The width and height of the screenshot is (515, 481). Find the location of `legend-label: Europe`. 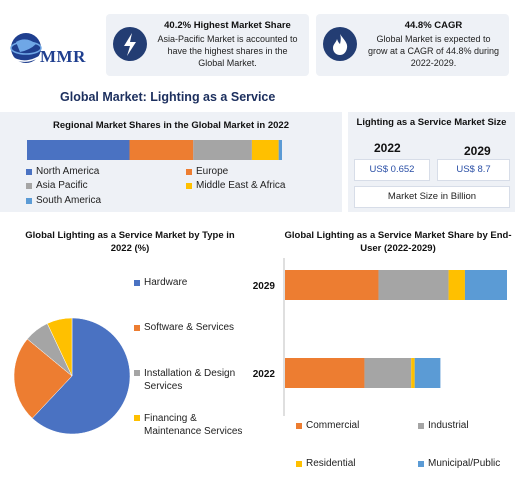

legend-label: Europe is located at coordinates (212, 171).